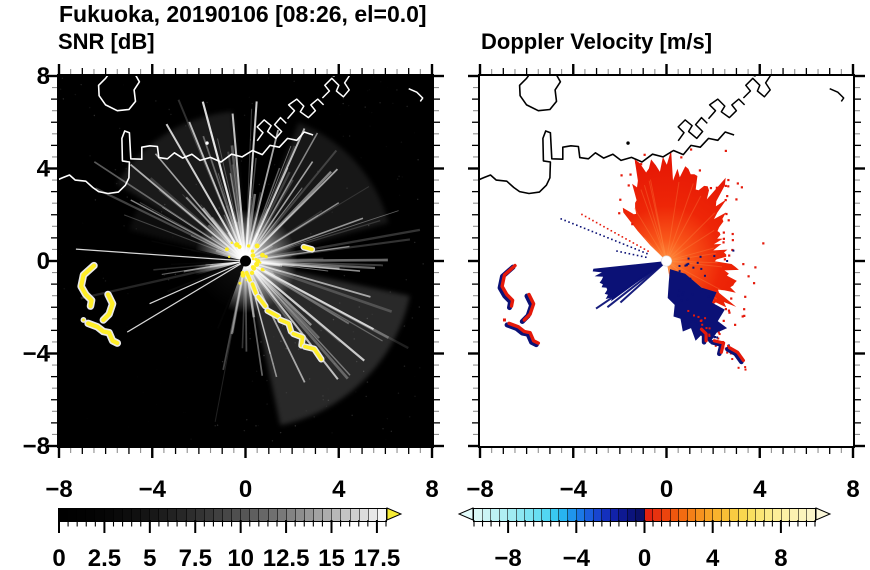 The image size is (870, 570). I want to click on radar-site-dot, so click(667, 261).